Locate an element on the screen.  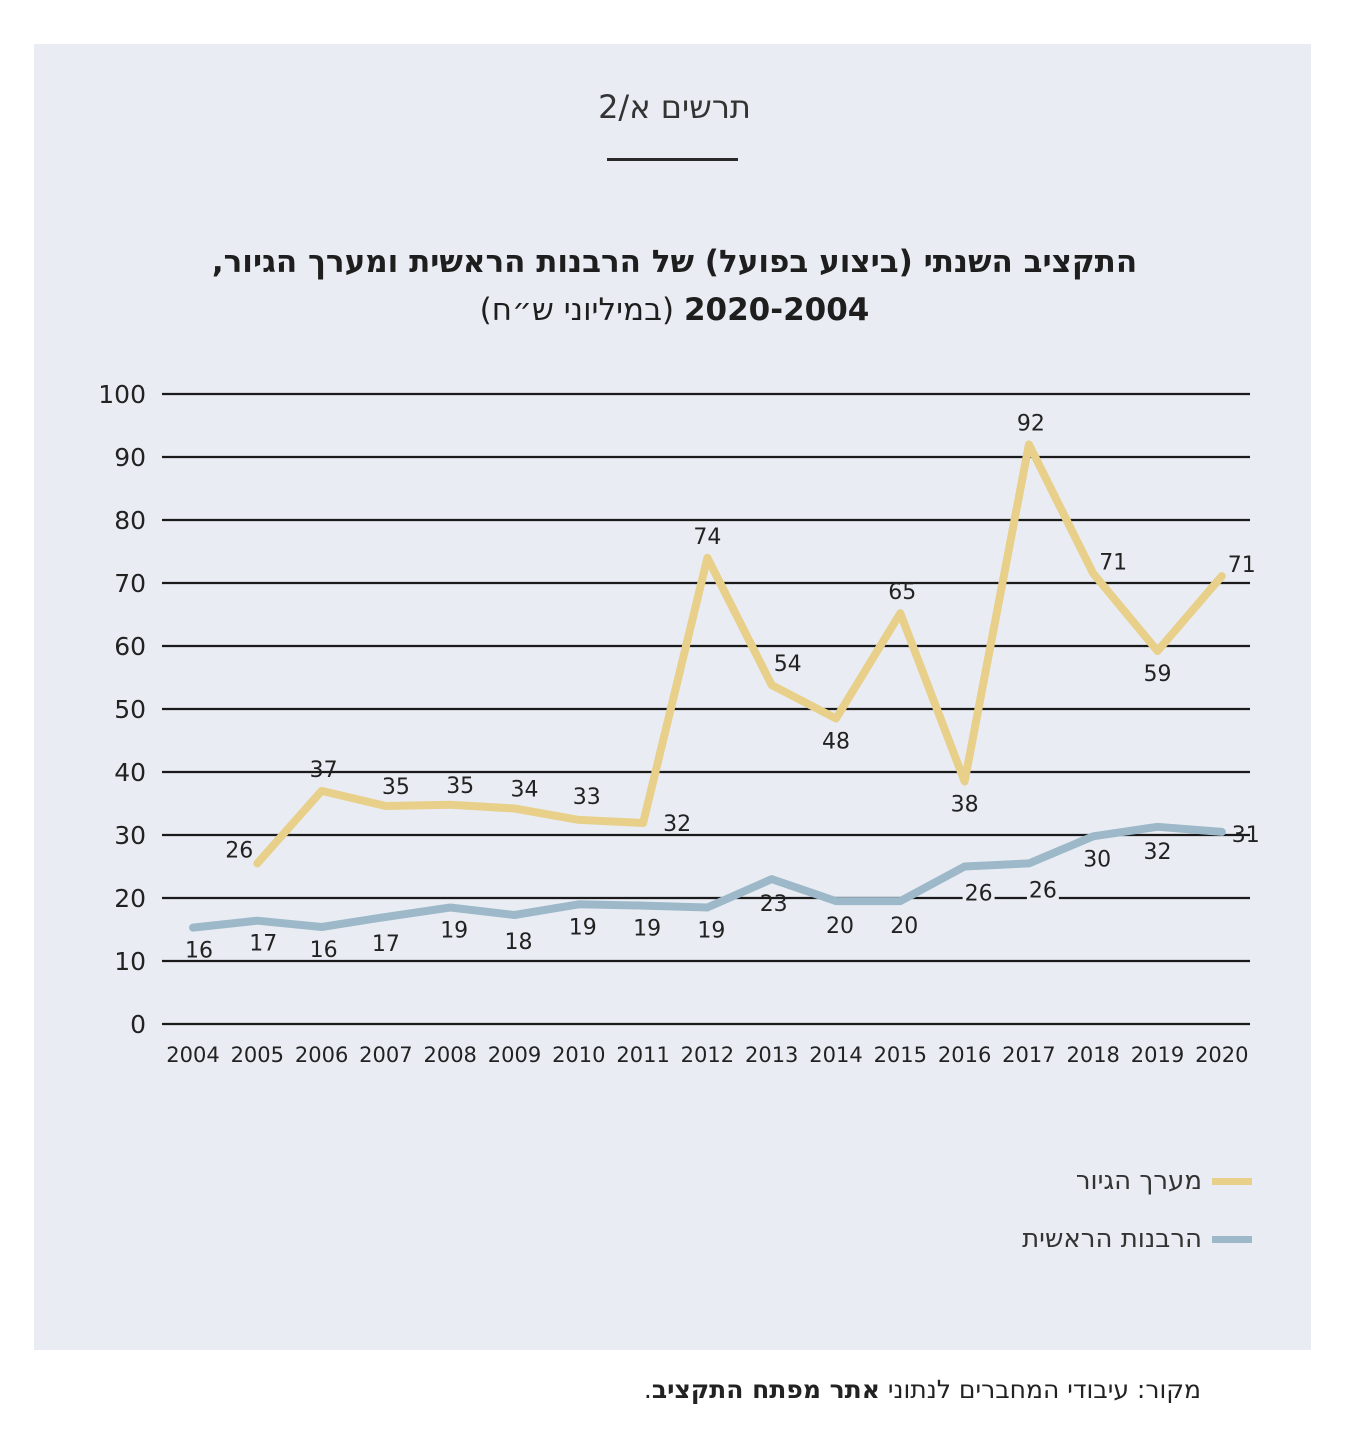
y-tick-label: 80 is located at coordinates (130, 520).